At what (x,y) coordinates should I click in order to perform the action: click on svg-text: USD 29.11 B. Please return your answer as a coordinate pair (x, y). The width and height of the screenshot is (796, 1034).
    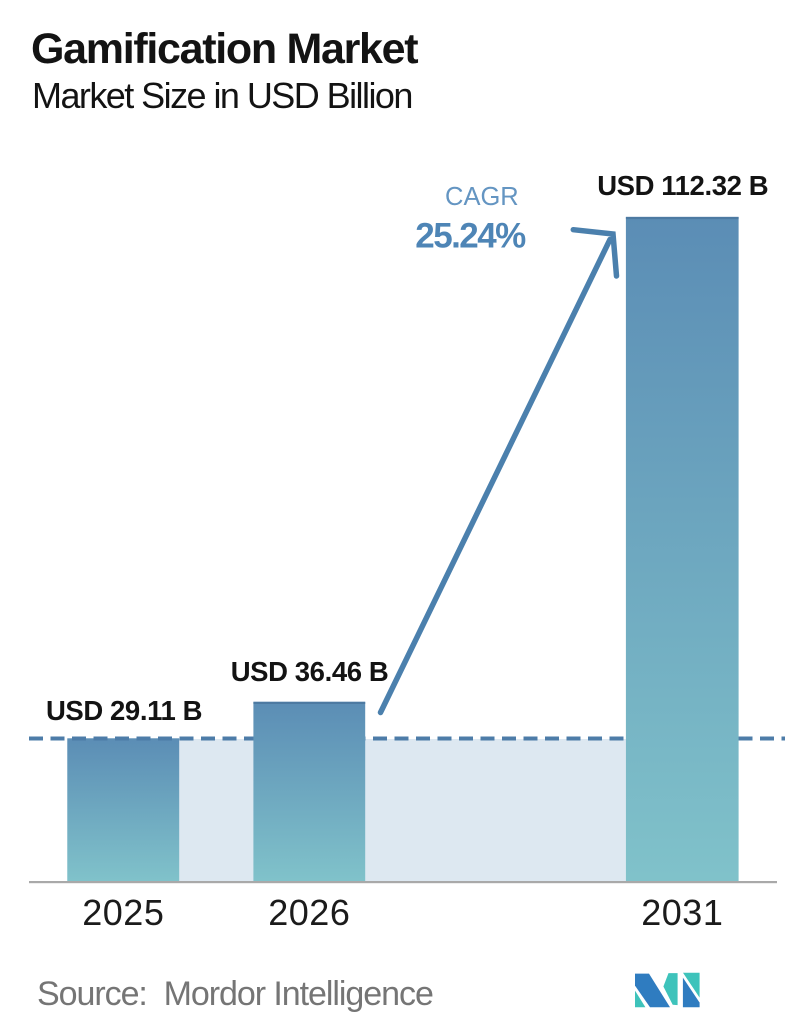
    Looking at the image, I should click on (124, 710).